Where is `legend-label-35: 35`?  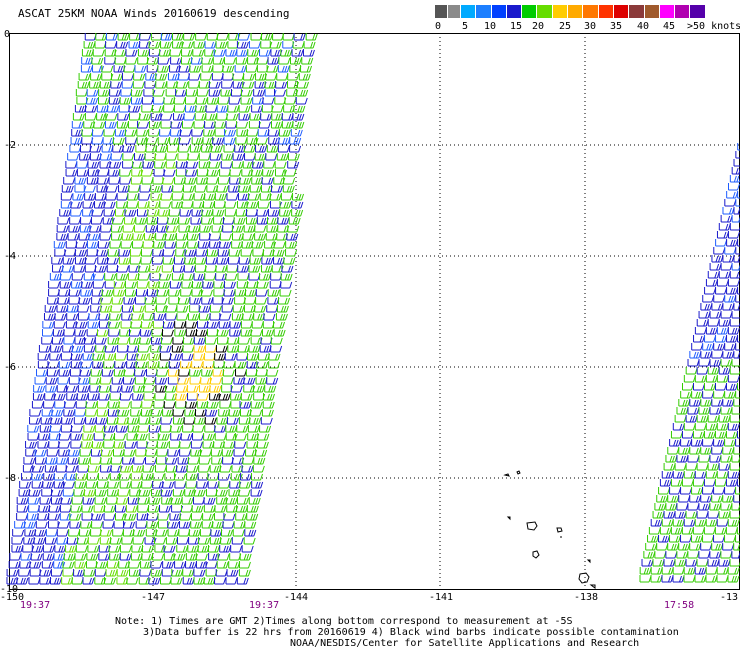 legend-label-35: 35 is located at coordinates (616, 26).